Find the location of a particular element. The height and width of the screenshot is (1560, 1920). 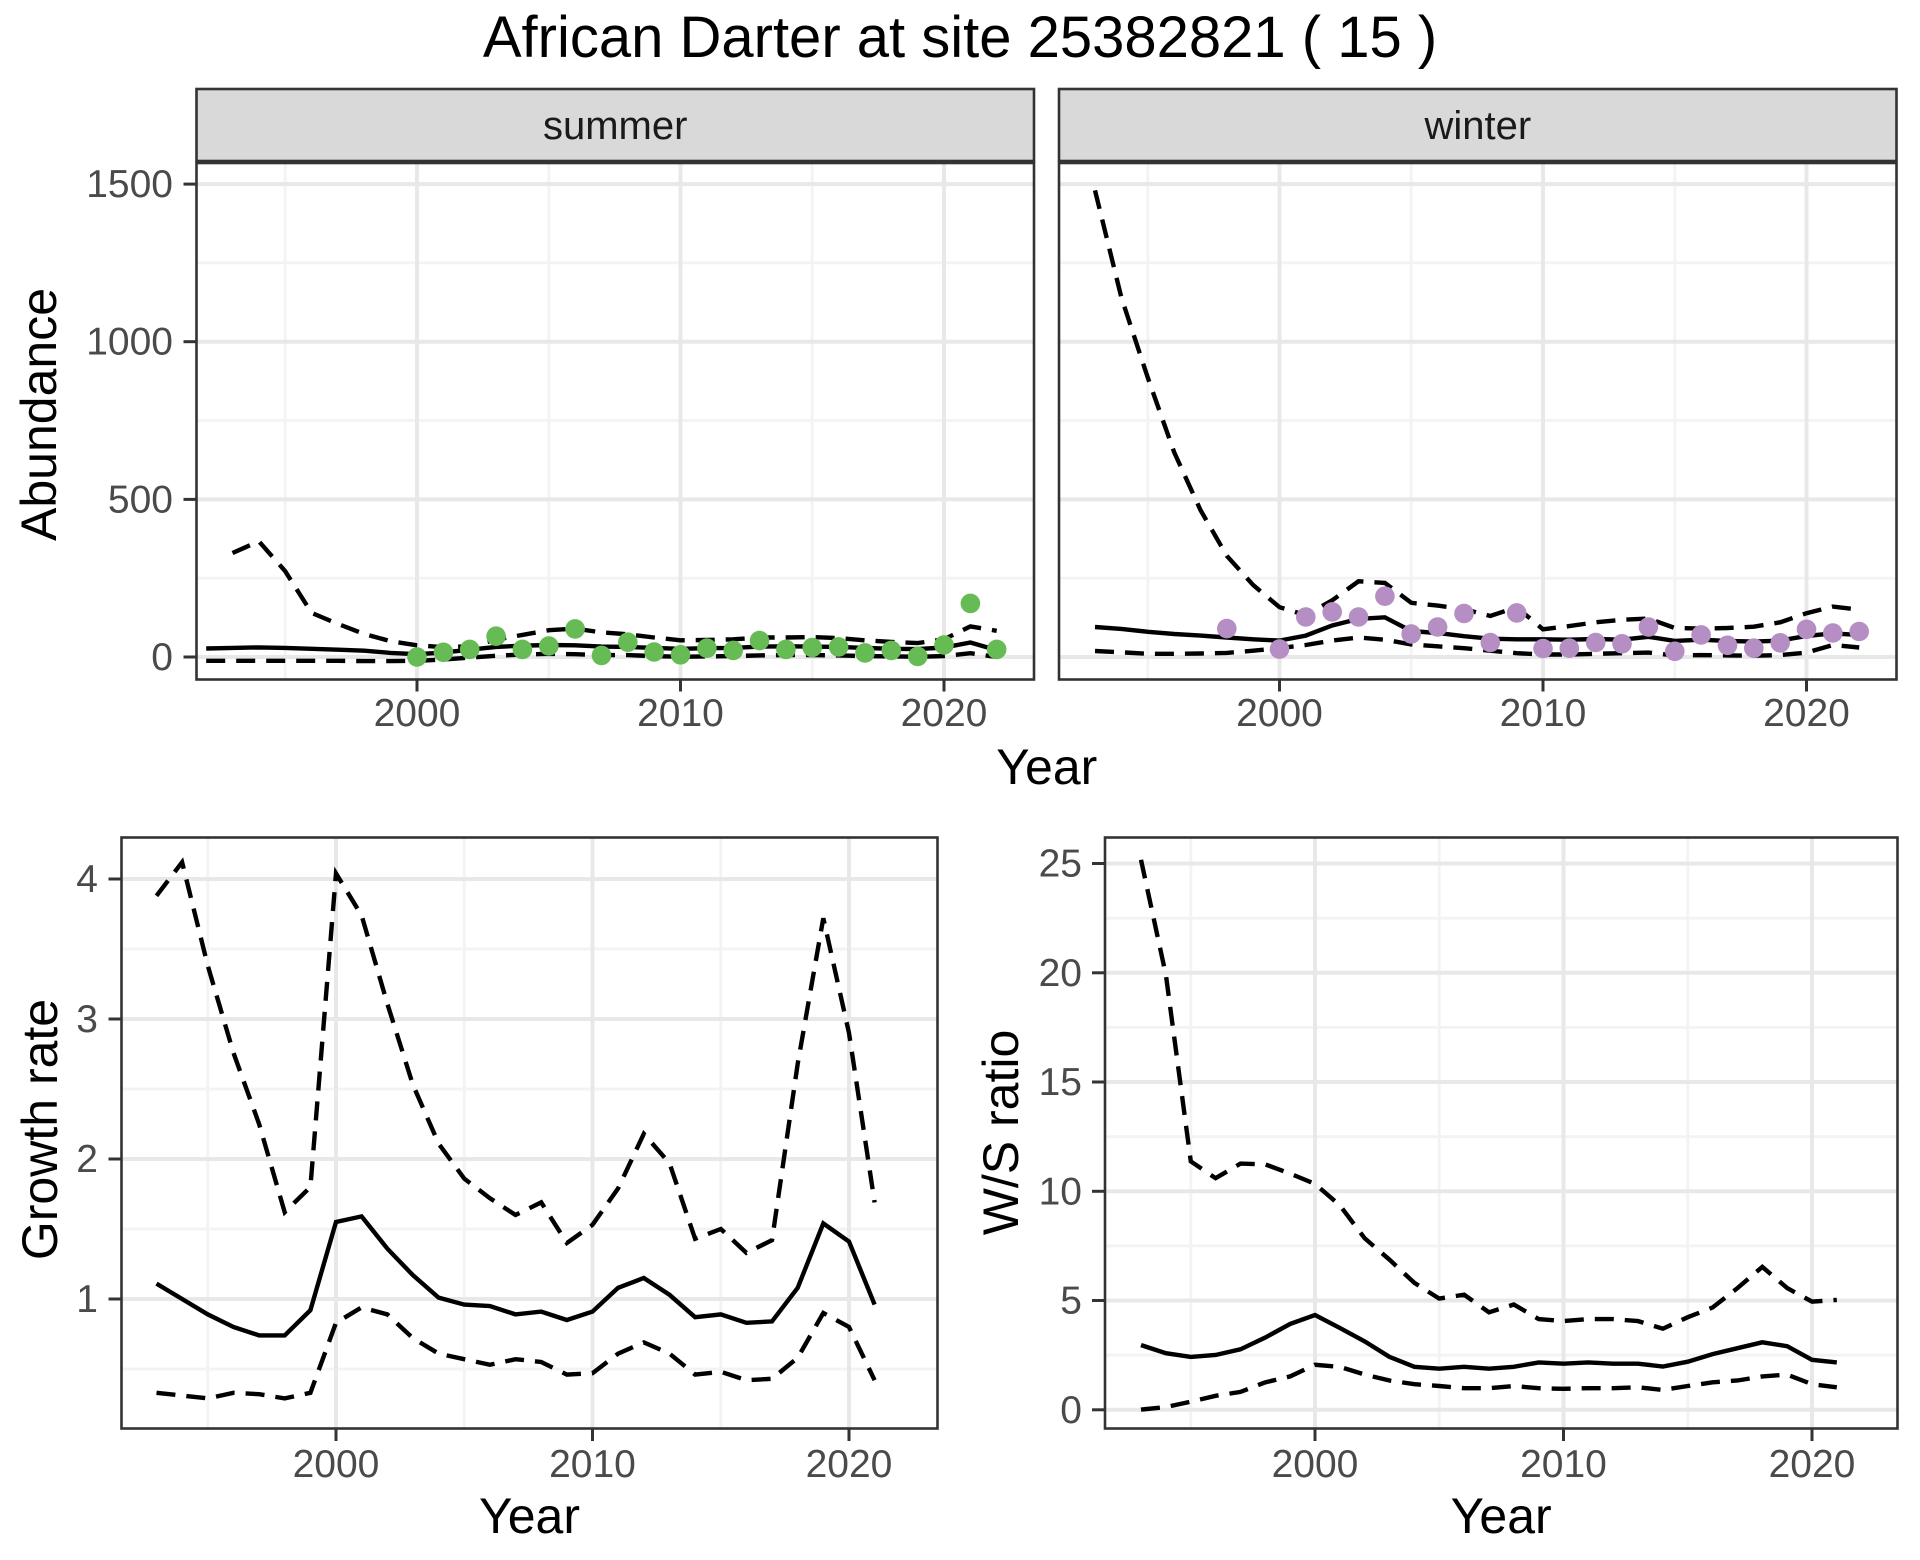

svg-text: 4 is located at coordinates (87, 879).